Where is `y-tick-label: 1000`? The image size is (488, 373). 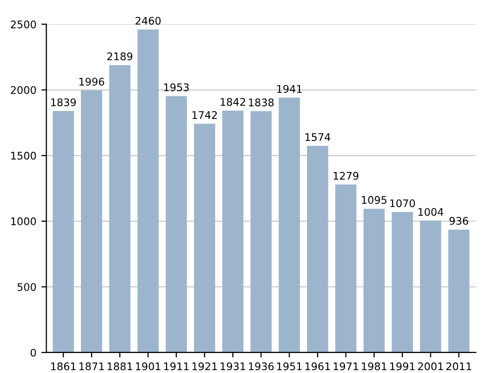
y-tick-label: 1000 is located at coordinates (23, 221).